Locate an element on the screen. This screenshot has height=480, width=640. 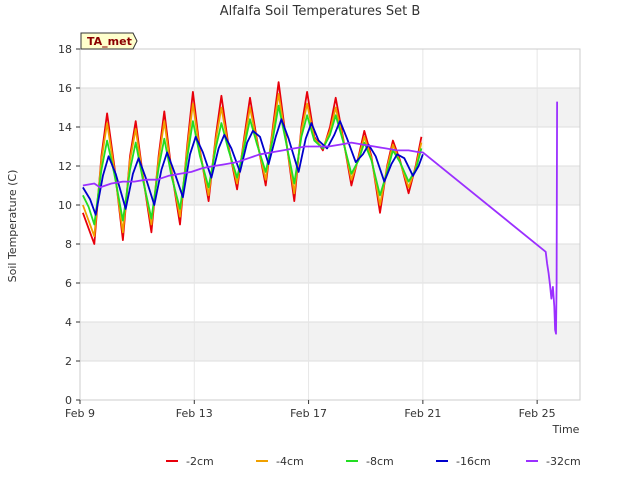
y-tick-label: 2 is located at coordinates (68, 361).